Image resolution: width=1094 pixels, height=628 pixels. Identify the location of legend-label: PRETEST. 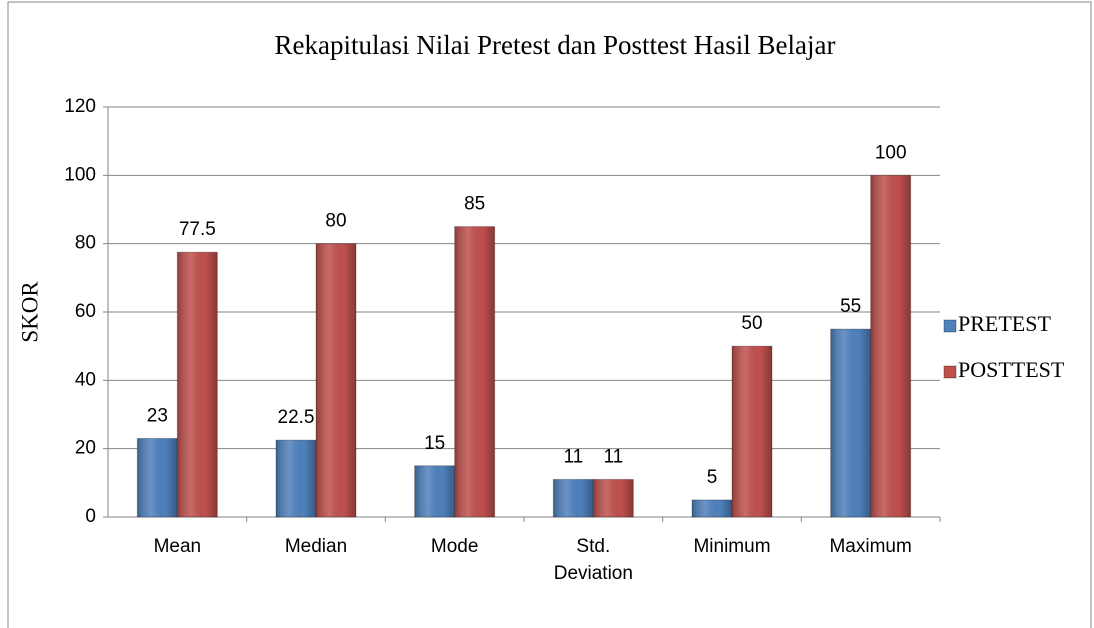
(1004, 323).